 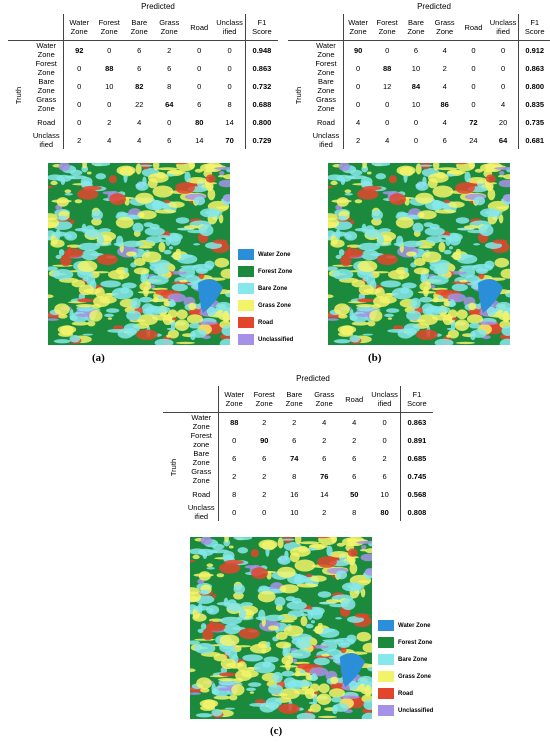 I want to click on cell-value: 20, so click(x=503, y=122).